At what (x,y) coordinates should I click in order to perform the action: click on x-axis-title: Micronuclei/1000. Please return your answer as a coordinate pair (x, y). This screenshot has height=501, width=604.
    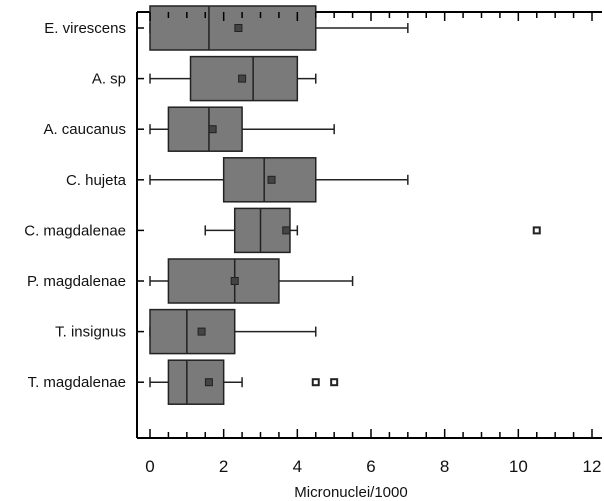
    Looking at the image, I should click on (350, 492).